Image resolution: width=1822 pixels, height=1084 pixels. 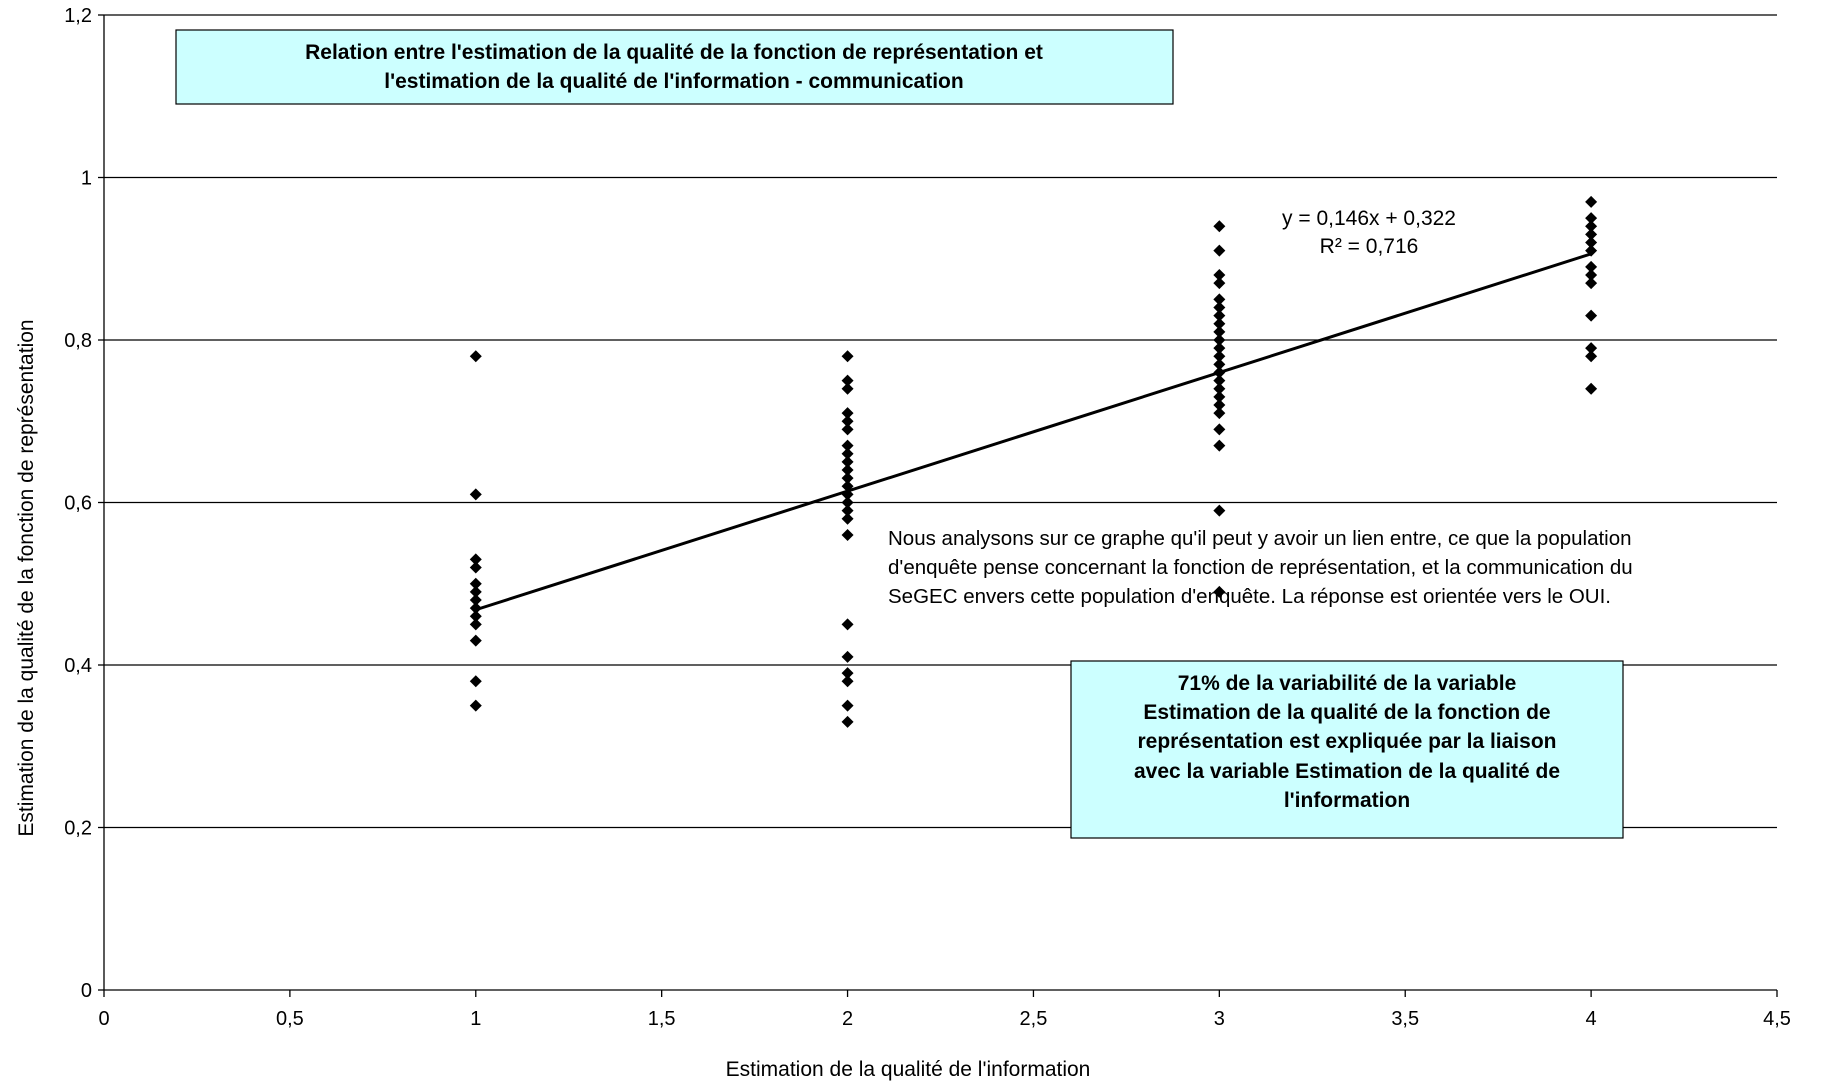 I want to click on x-tick-label: 4,5, so click(x=1777, y=1019).